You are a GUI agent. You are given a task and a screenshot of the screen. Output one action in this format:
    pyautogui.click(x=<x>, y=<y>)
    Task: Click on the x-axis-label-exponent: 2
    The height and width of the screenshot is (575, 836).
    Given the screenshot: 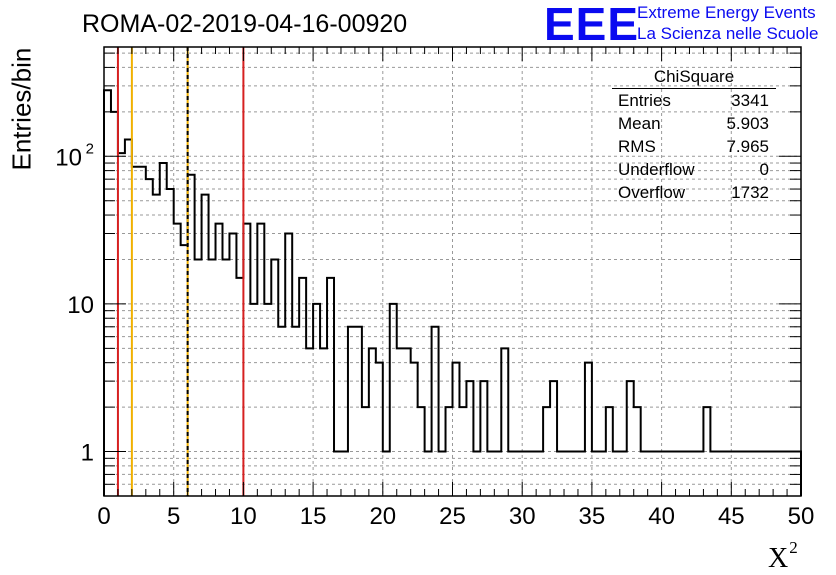 What is the action you would take?
    pyautogui.click(x=793, y=547)
    